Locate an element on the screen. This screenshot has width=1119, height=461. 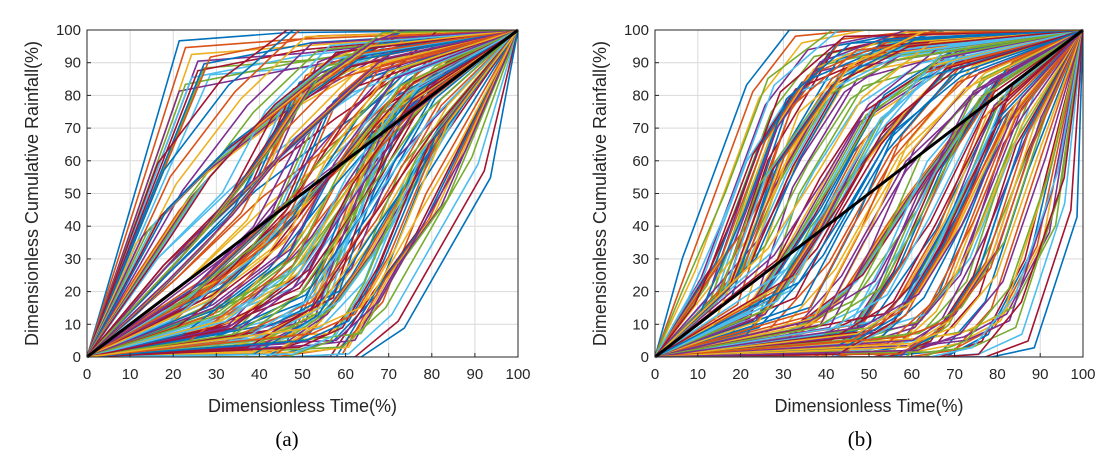
y-tick-label: 80 is located at coordinates (72, 95).